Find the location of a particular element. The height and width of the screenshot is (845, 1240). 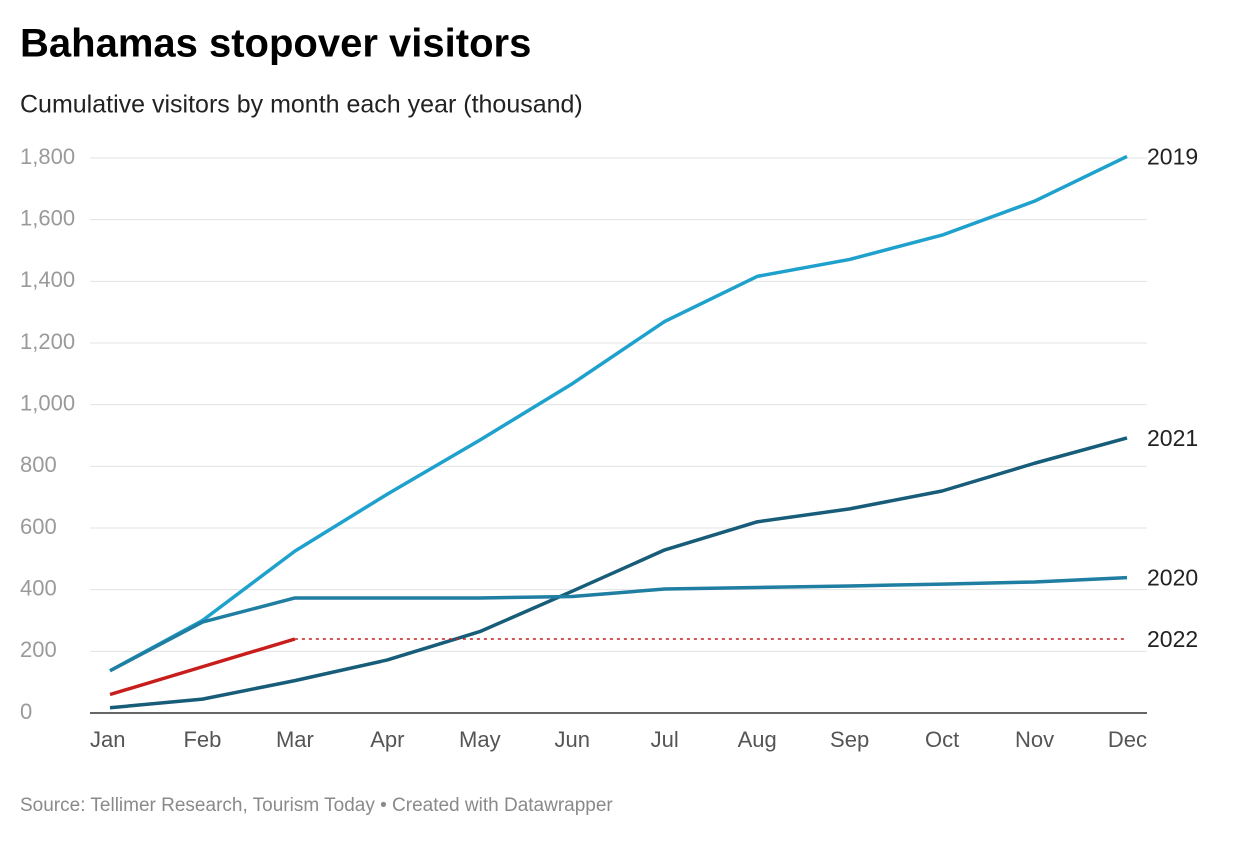

x-tick-label: Mar is located at coordinates (295, 739).